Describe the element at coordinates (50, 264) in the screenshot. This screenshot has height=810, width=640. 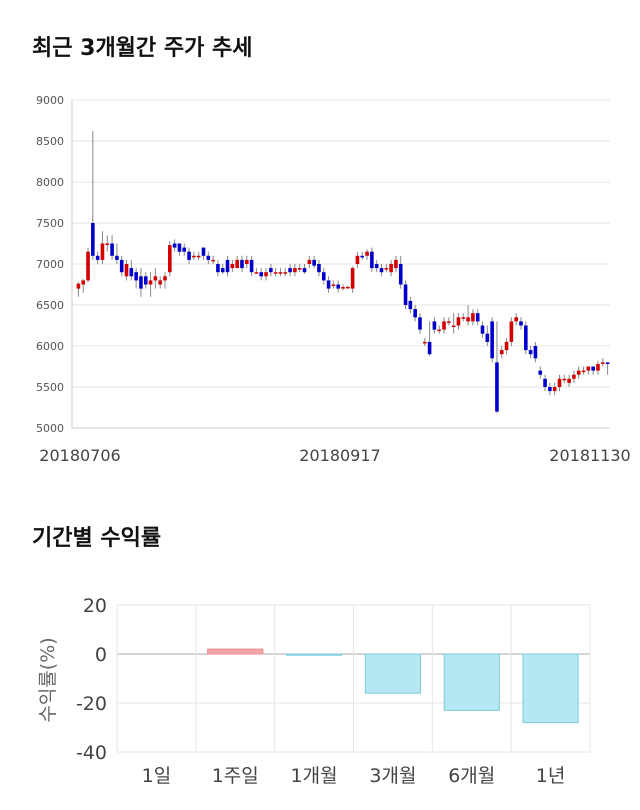
I see `y-tick-label: 7000` at that location.